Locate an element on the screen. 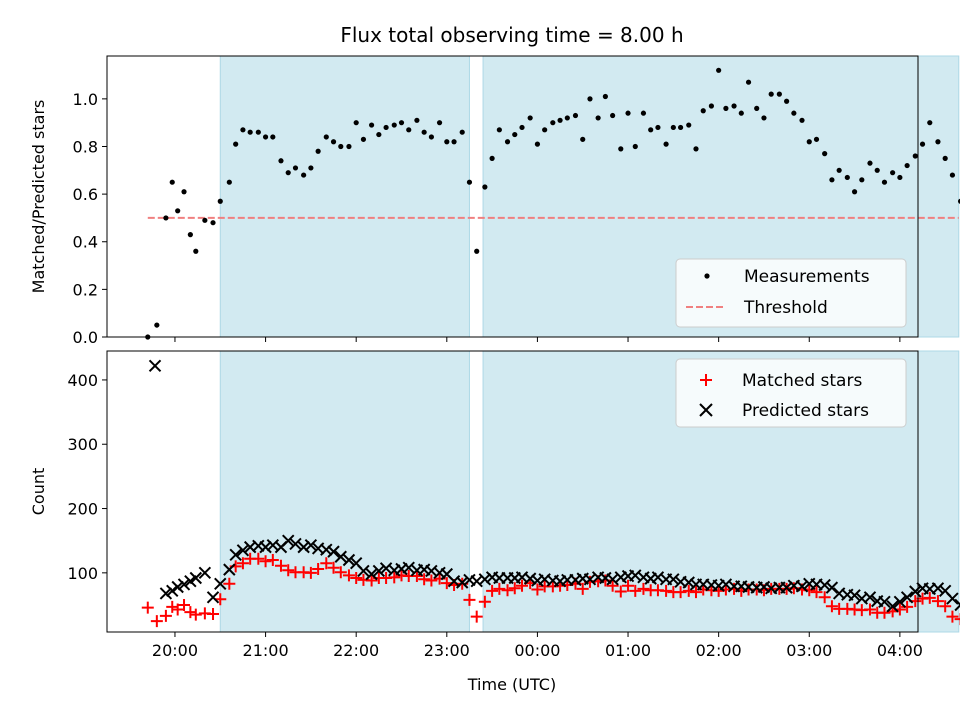 Image resolution: width=960 pixels, height=720 pixels. legend-predicted-label: Predicted stars is located at coordinates (805, 411).